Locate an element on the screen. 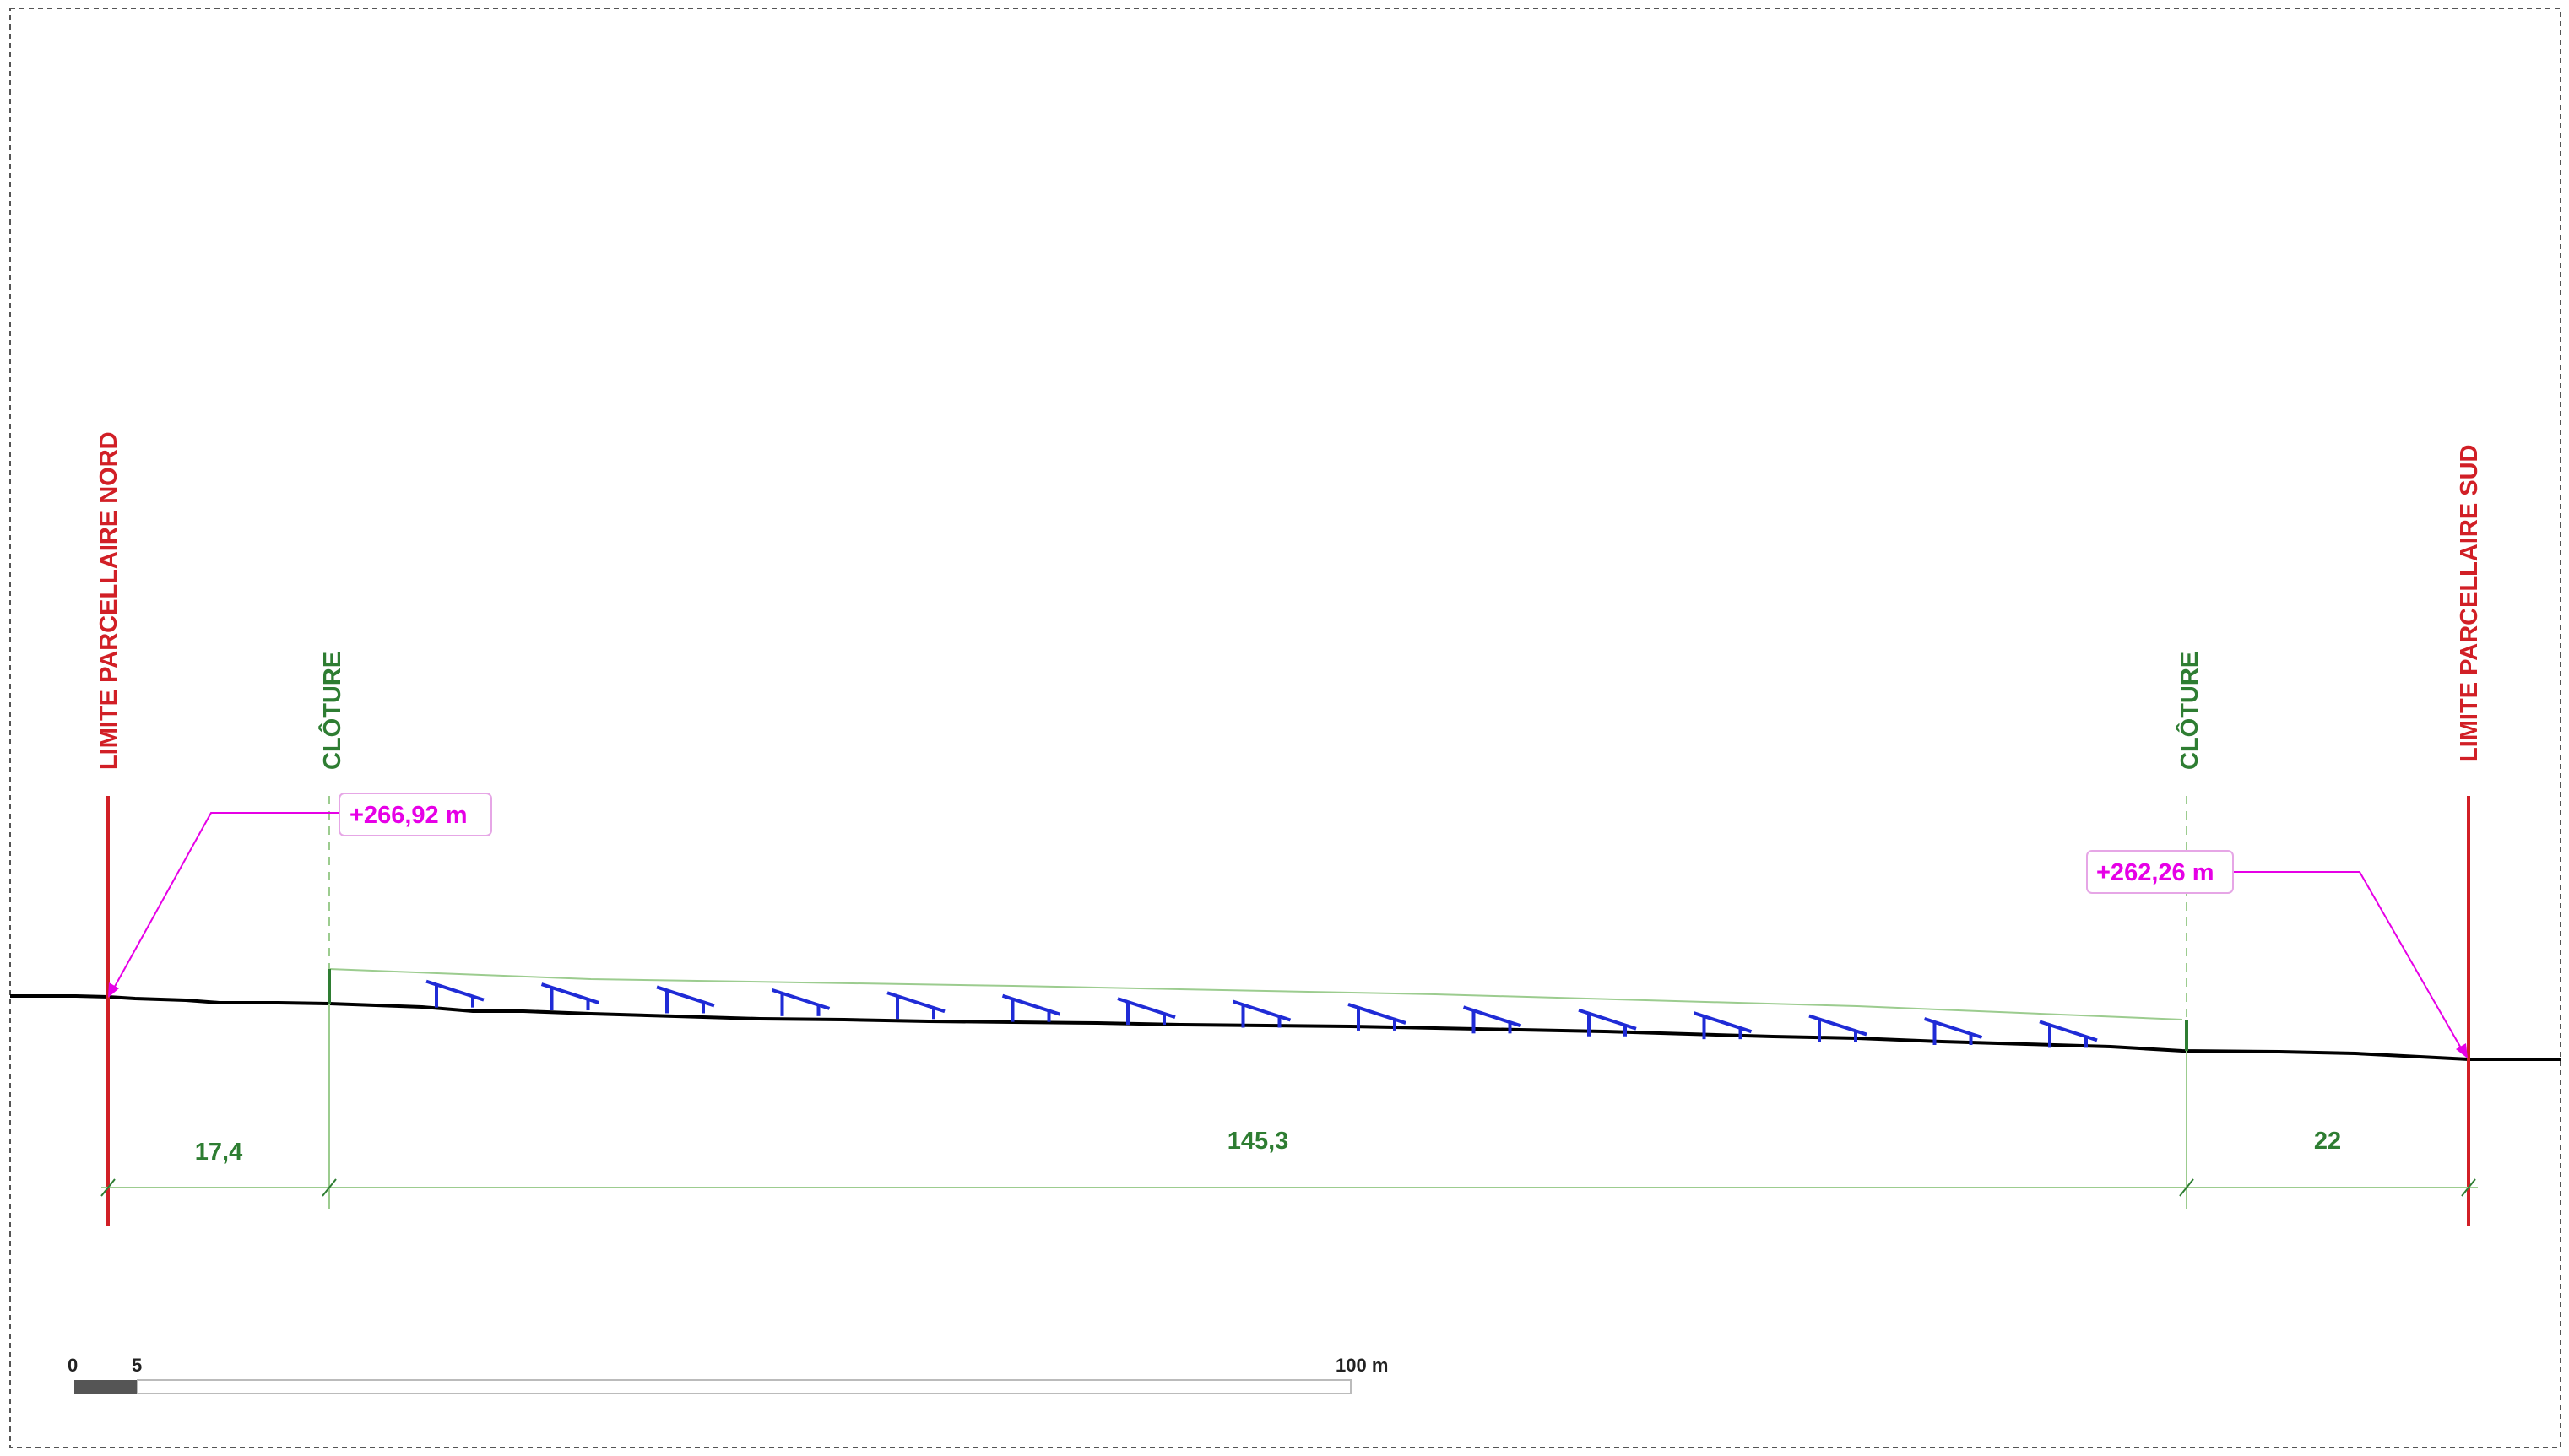  panel-envelope-line is located at coordinates (1255, 994).